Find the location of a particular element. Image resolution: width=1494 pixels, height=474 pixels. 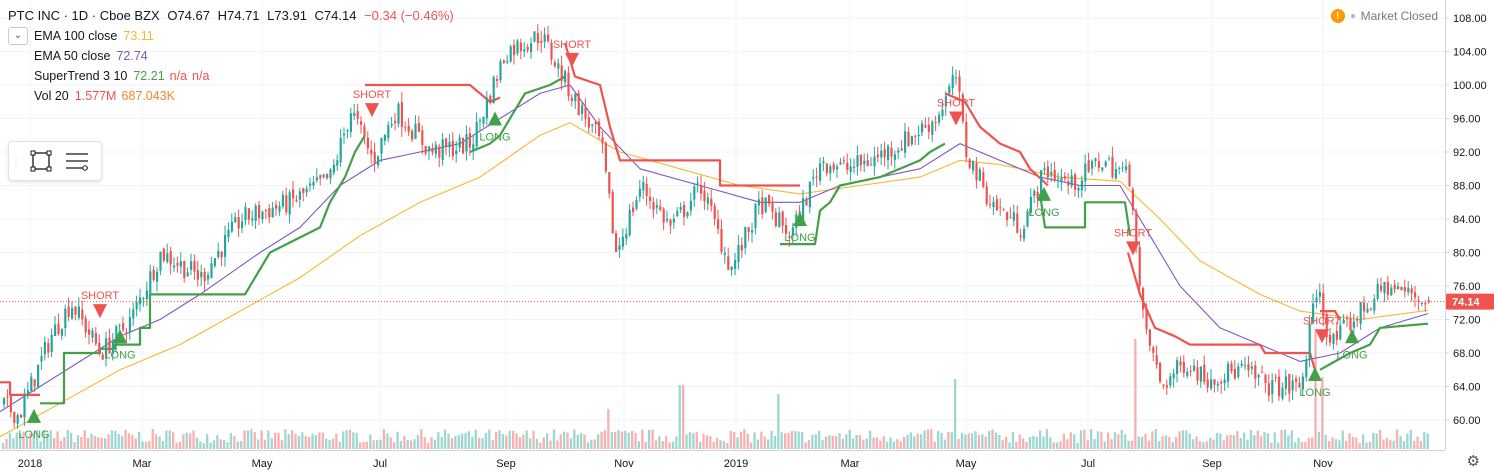

drag-handle-icon: ⋮ is located at coordinates (16, 161).